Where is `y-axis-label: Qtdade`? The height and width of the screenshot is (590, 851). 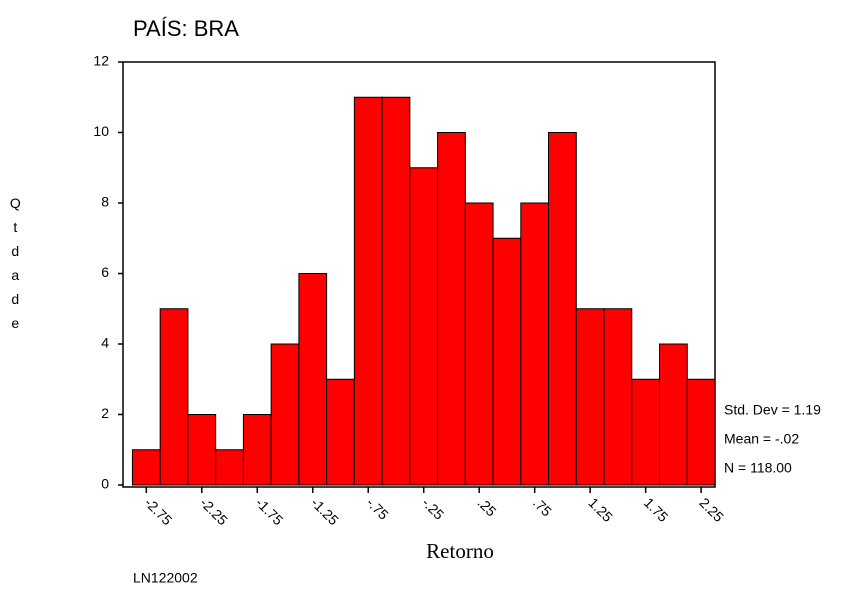 y-axis-label: Qtdade is located at coordinates (15, 267).